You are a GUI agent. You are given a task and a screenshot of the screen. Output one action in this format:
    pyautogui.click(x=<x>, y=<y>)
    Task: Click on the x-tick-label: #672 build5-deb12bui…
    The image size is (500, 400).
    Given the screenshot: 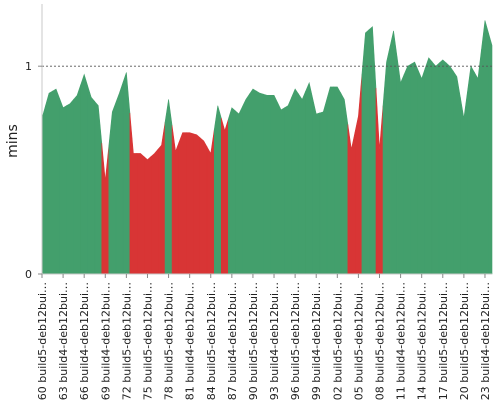 What is the action you would take?
    pyautogui.click(x=126, y=341)
    